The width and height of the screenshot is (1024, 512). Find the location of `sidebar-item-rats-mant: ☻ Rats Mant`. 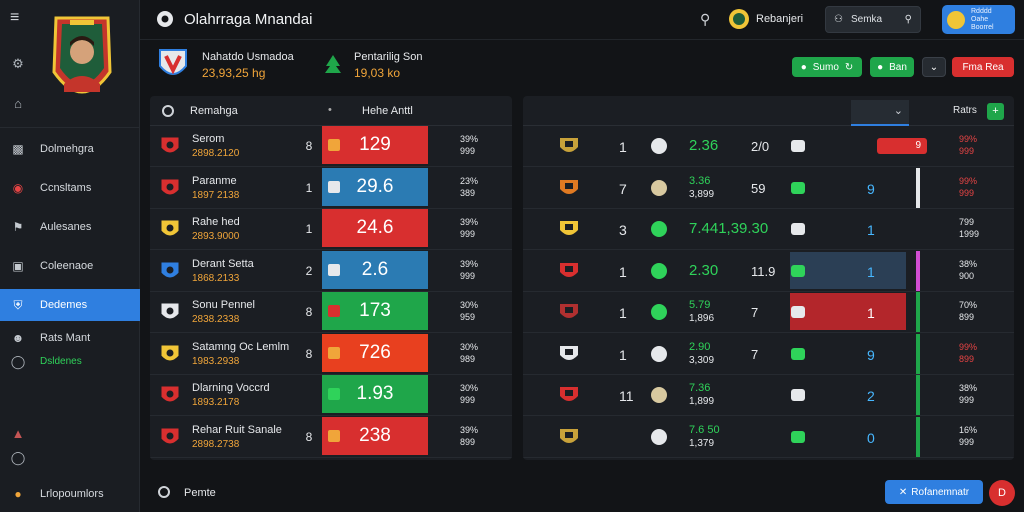

sidebar-item-rats-mant: ☻ Rats Mant is located at coordinates (70, 338).